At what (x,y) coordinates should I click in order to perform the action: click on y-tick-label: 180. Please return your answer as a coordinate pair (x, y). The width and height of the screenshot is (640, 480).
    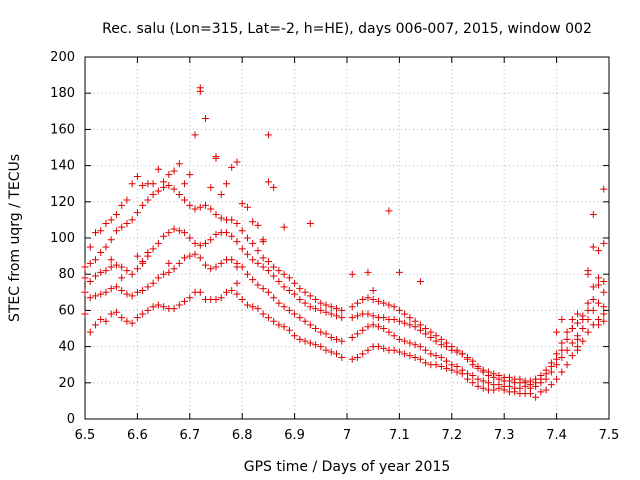
    Looking at the image, I should click on (62, 93).